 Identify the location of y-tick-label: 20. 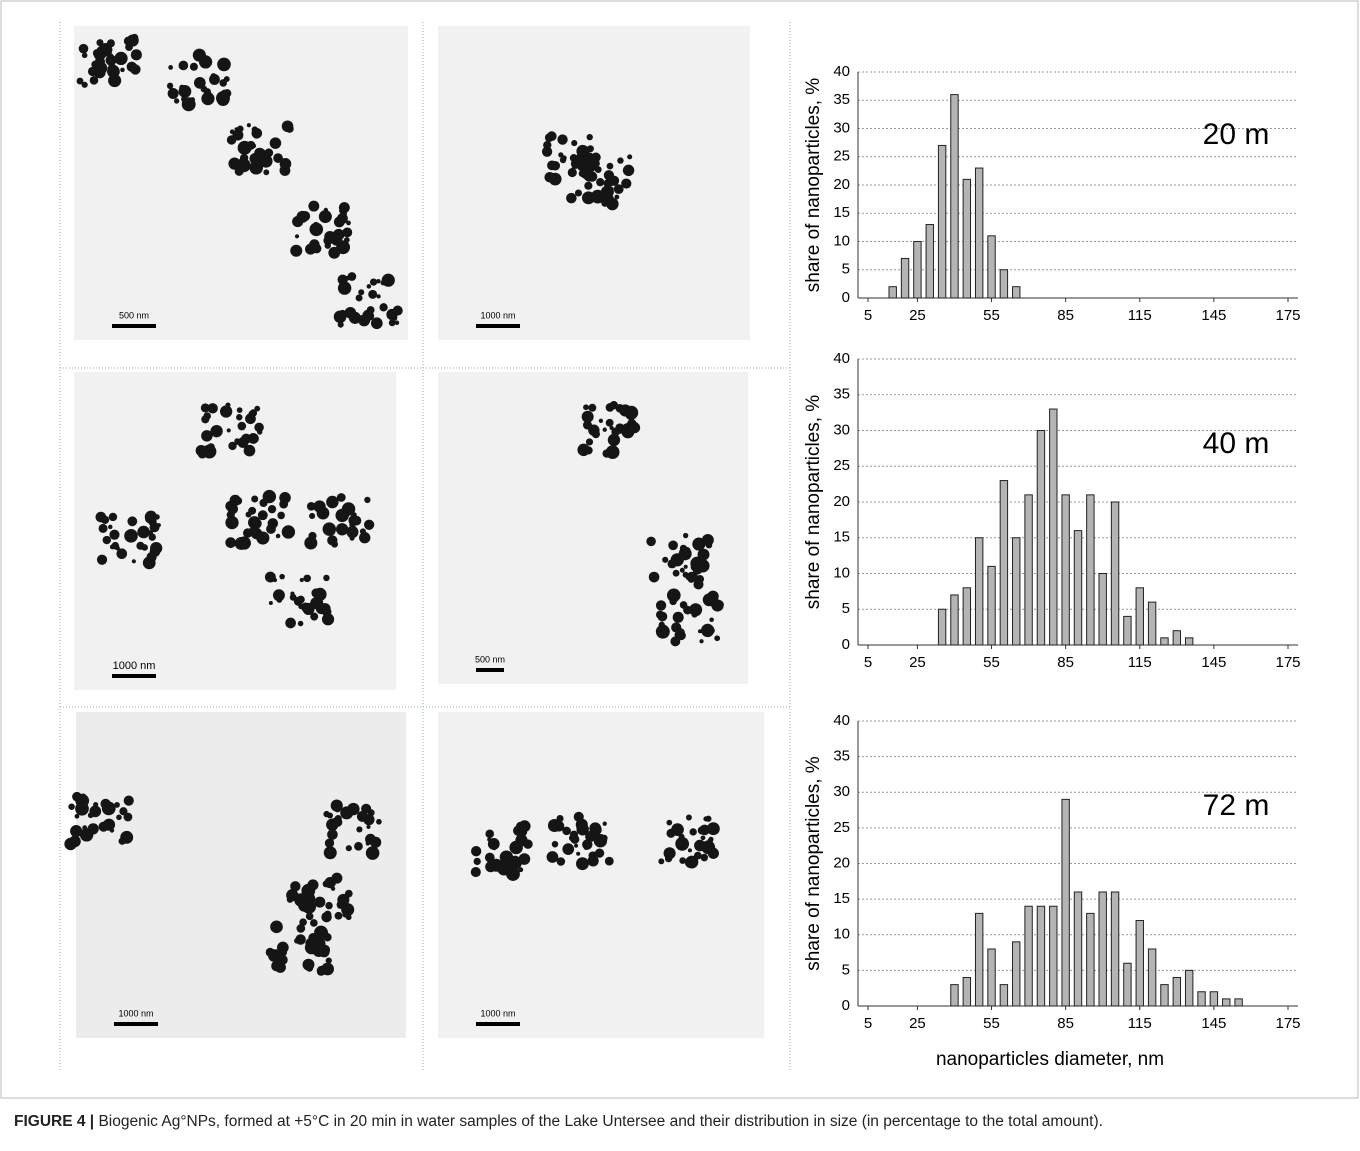
(841, 184).